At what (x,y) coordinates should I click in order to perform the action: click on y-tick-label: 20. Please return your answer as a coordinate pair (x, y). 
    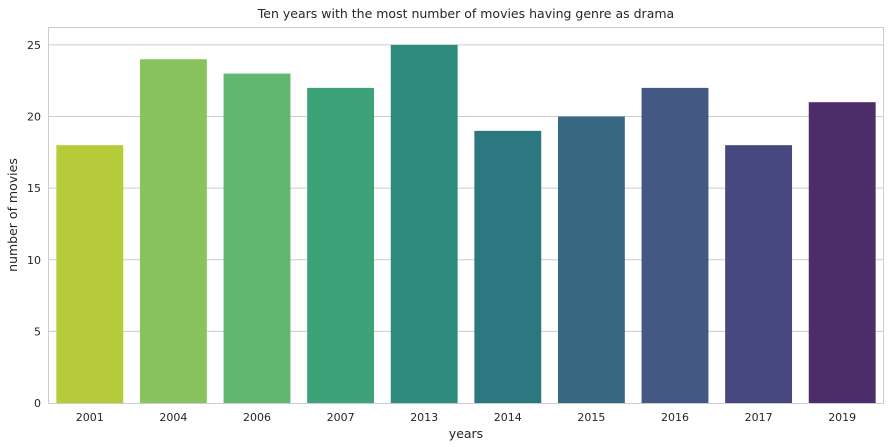
    Looking at the image, I should click on (34, 117).